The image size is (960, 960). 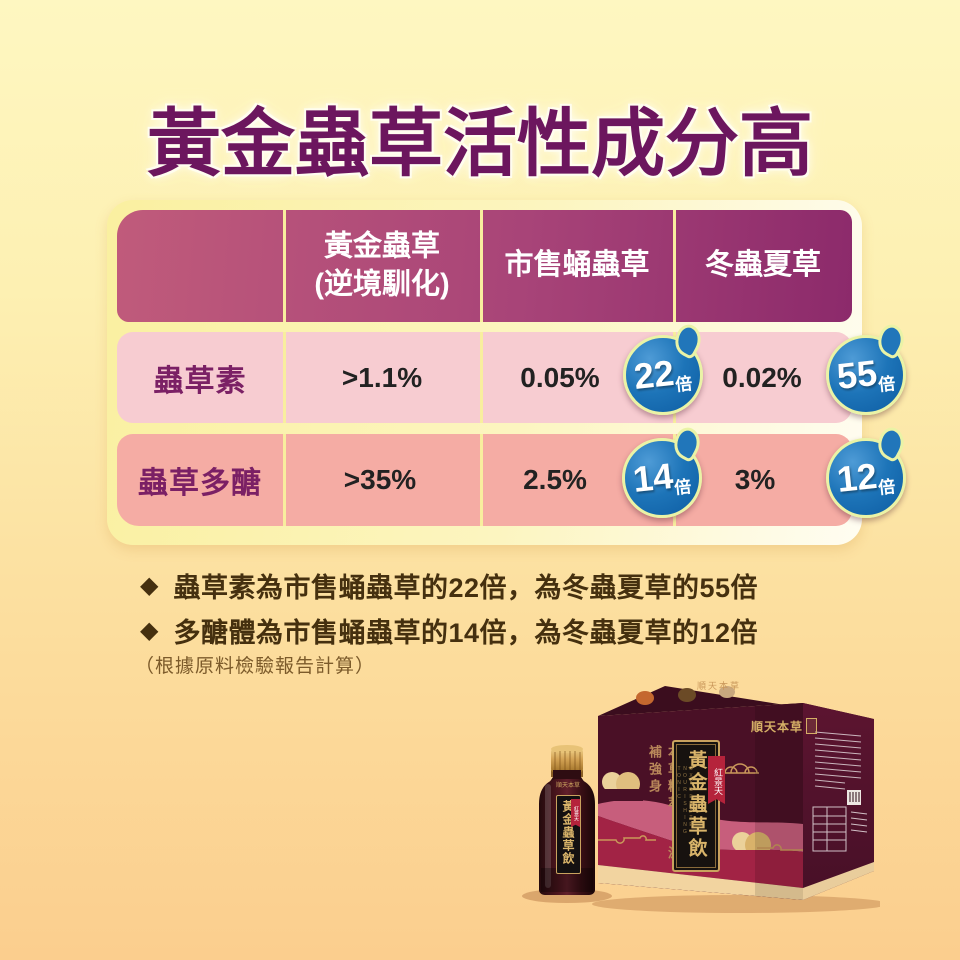 I want to click on multiplier-badge: 14 倍, so click(x=664, y=470).